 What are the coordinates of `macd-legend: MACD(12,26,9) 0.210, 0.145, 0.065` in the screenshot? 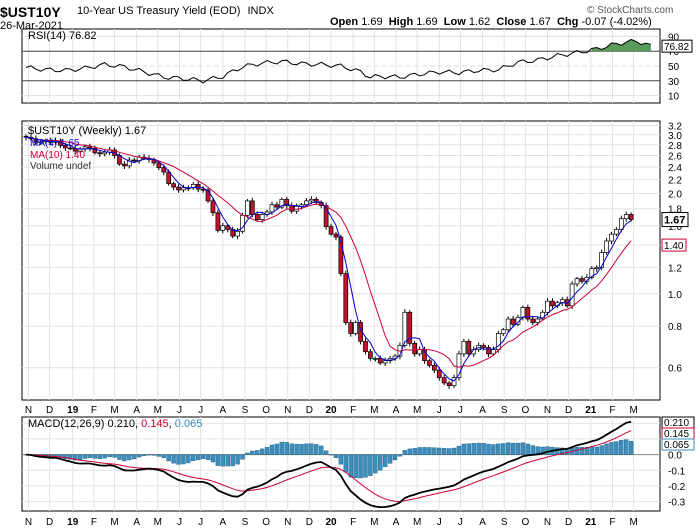 It's located at (115, 424).